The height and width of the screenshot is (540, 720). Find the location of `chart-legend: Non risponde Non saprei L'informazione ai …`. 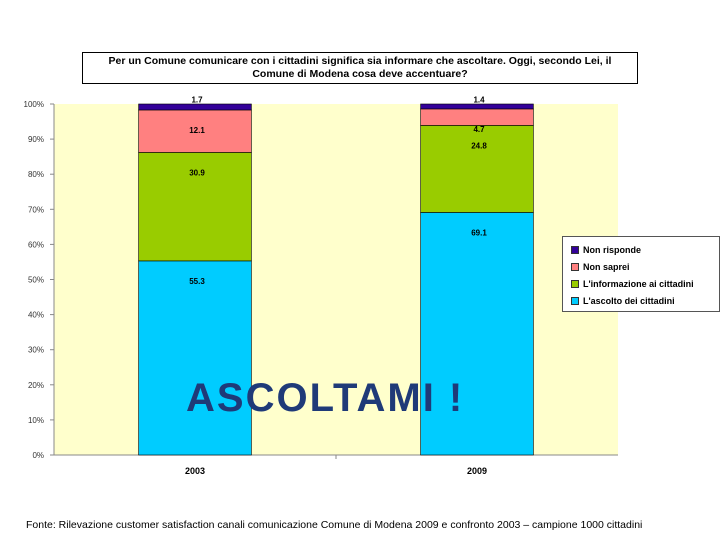

chart-legend: Non risponde Non saprei L'informazione ai … is located at coordinates (641, 274).